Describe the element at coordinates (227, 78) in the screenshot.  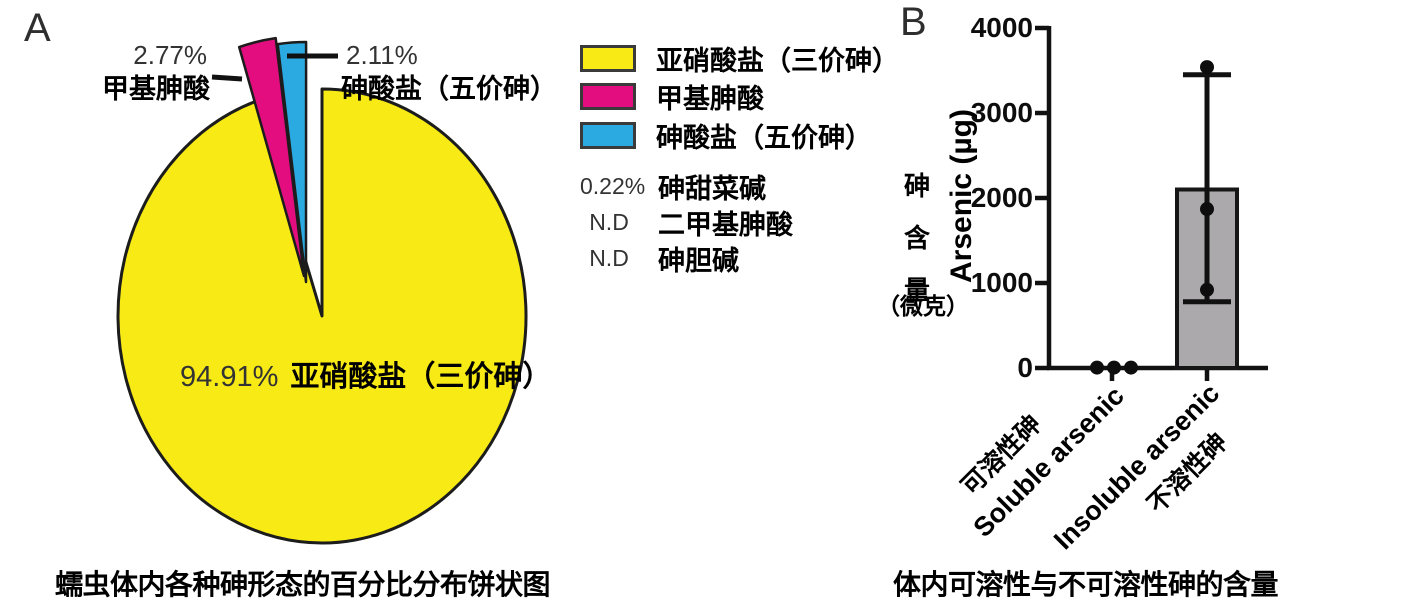
I see `callout-line-methylarsonic` at that location.